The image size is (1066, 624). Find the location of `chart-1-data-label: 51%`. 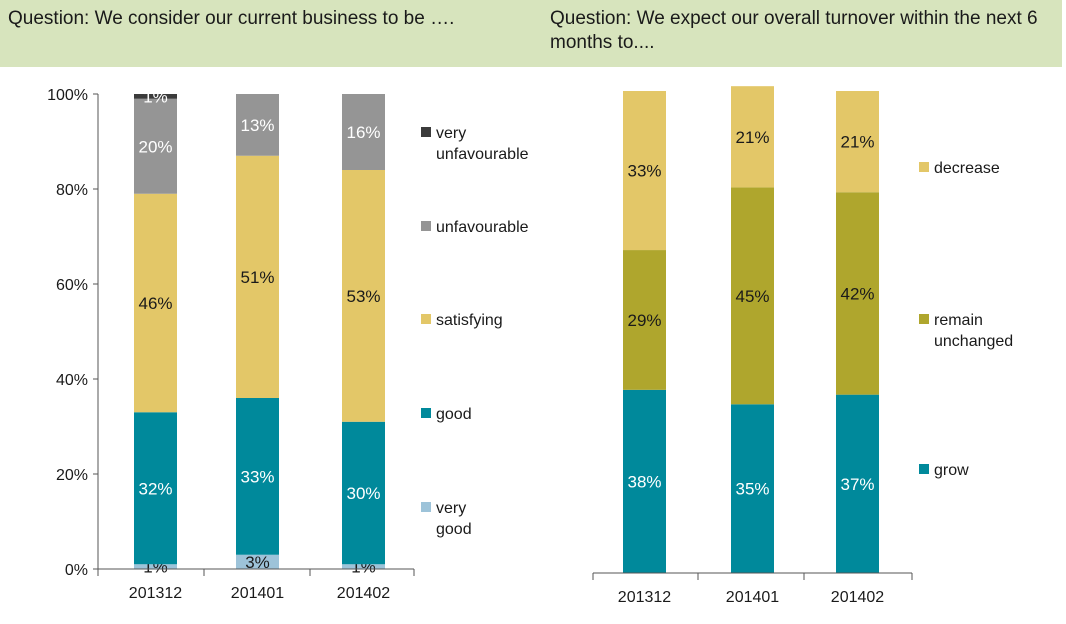

chart-1-data-label: 51% is located at coordinates (257, 277).